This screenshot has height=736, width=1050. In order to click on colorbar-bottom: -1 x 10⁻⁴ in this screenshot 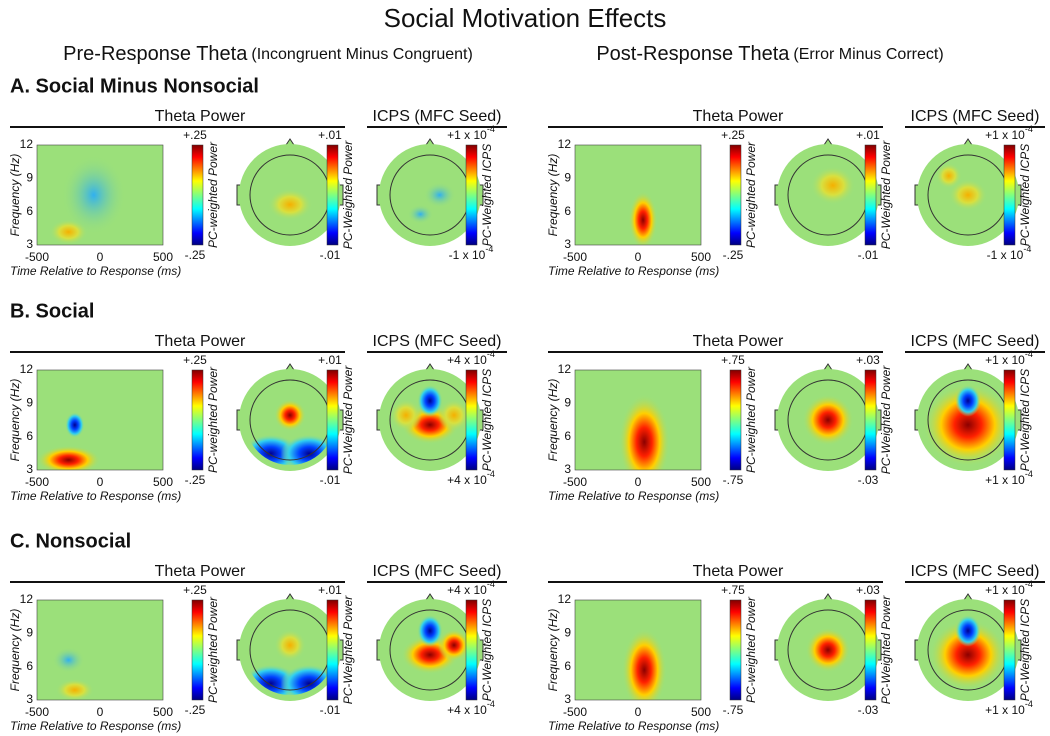, I will do `click(471, 253)`.